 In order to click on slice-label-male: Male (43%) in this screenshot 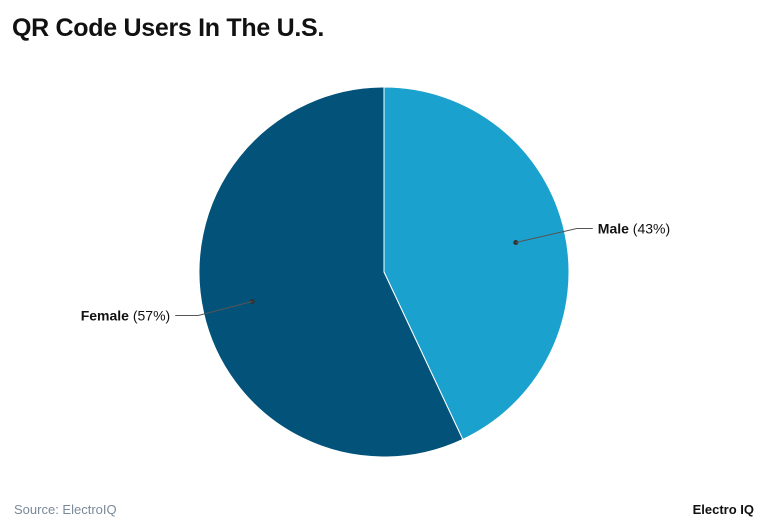, I will do `click(634, 229)`.